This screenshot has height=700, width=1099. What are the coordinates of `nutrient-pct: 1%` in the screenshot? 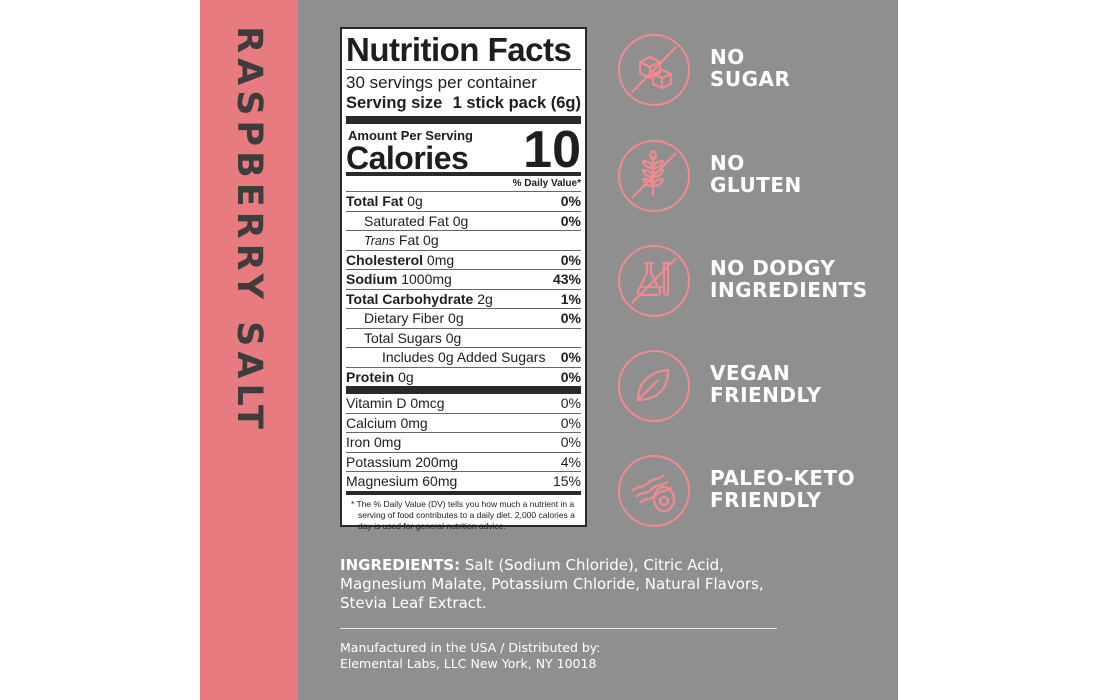 It's located at (570, 298).